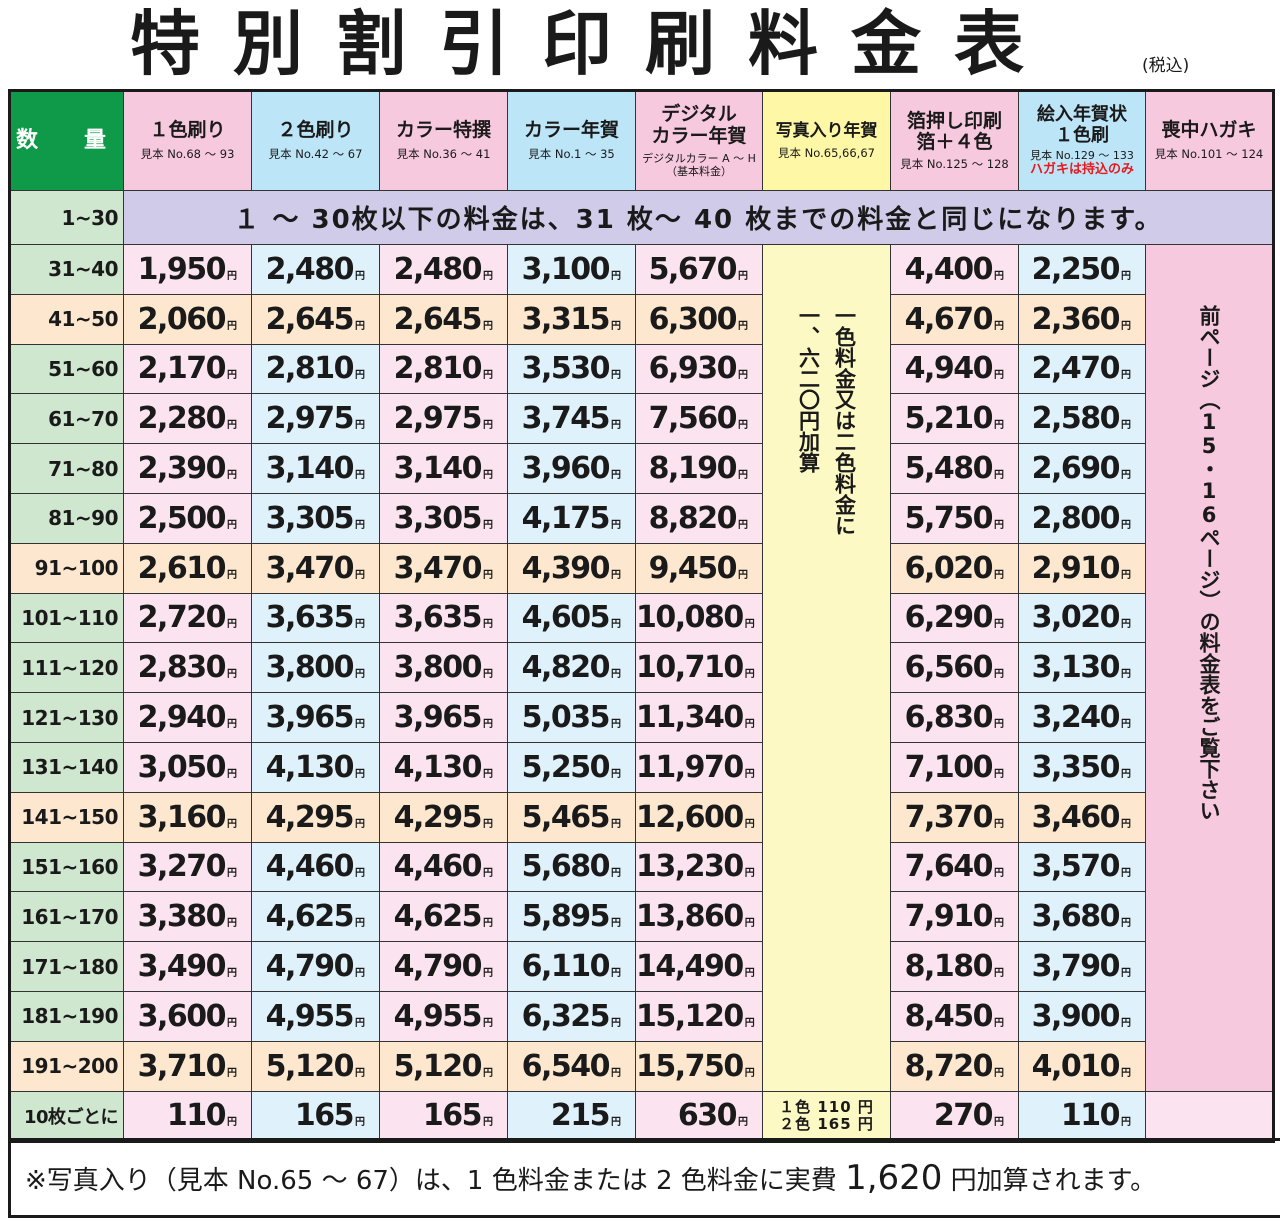  I want to click on price-value: 8,720, so click(949, 1066).